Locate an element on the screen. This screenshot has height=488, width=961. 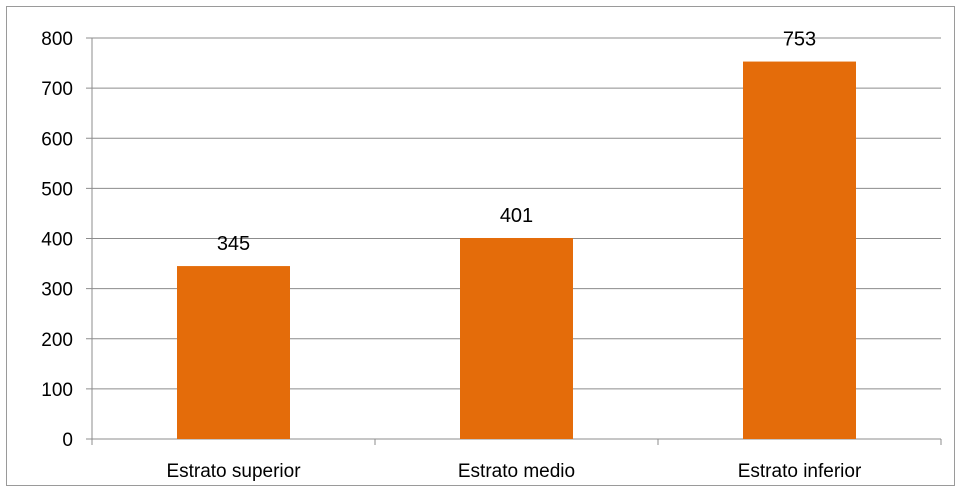
data-label: 345 is located at coordinates (233, 244).